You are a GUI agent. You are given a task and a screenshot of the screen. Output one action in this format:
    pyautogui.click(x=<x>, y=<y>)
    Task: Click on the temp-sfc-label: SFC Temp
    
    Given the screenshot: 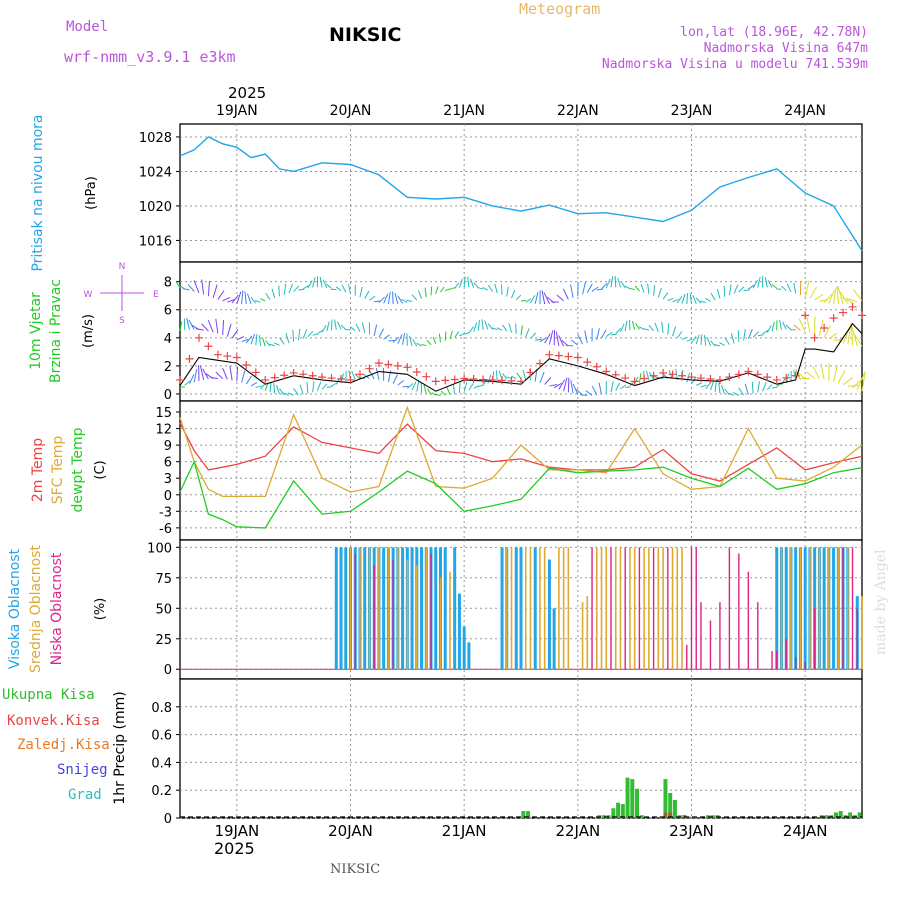 What is the action you would take?
    pyautogui.click(x=58, y=470)
    